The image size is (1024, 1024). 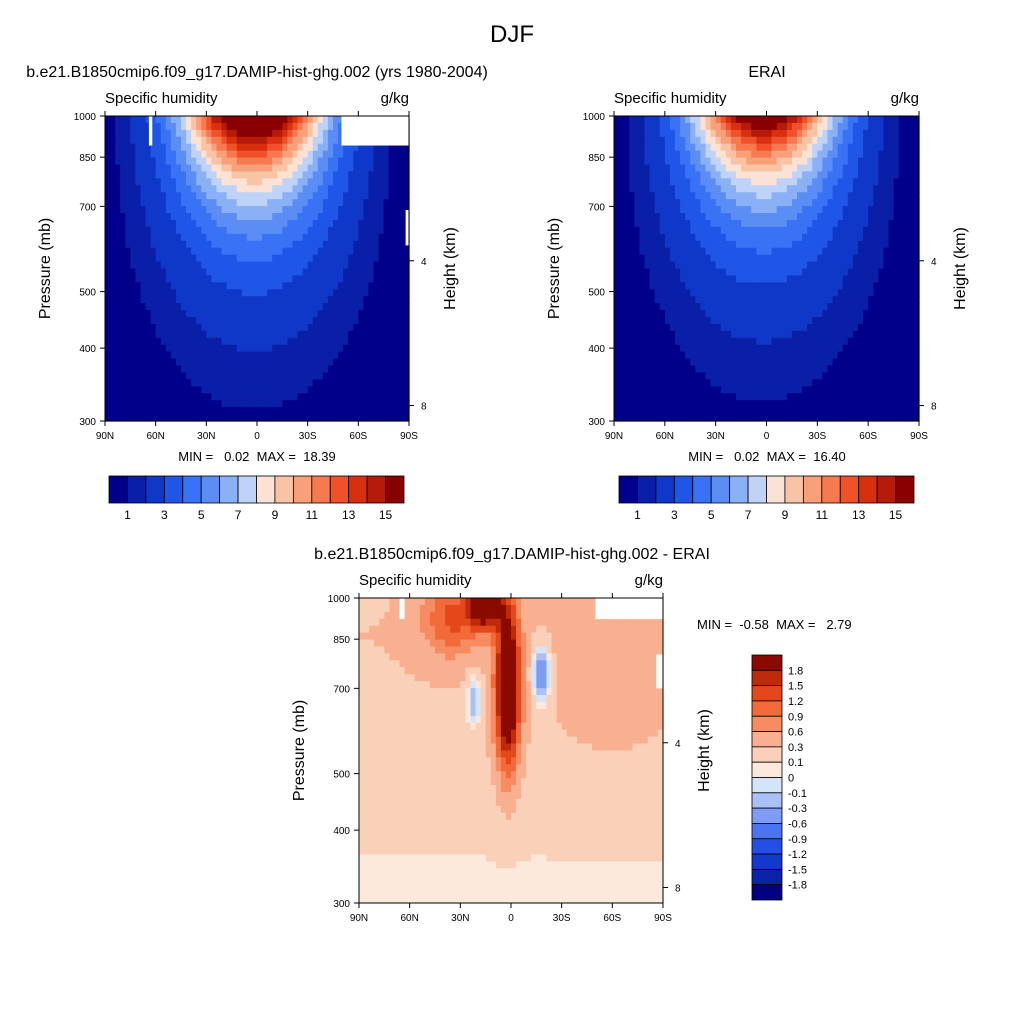 What do you see at coordinates (424, 262) in the screenshot?
I see `y-right-tick-label: 4` at bounding box center [424, 262].